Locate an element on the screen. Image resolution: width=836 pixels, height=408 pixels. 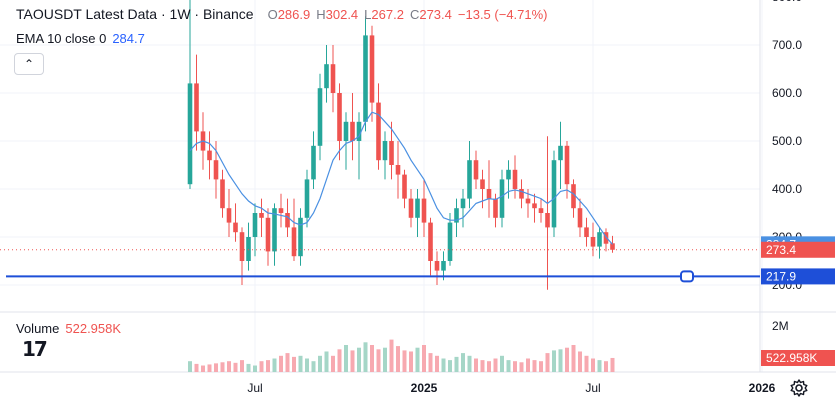
hline-price-badge-bg is located at coordinates (798, 276).